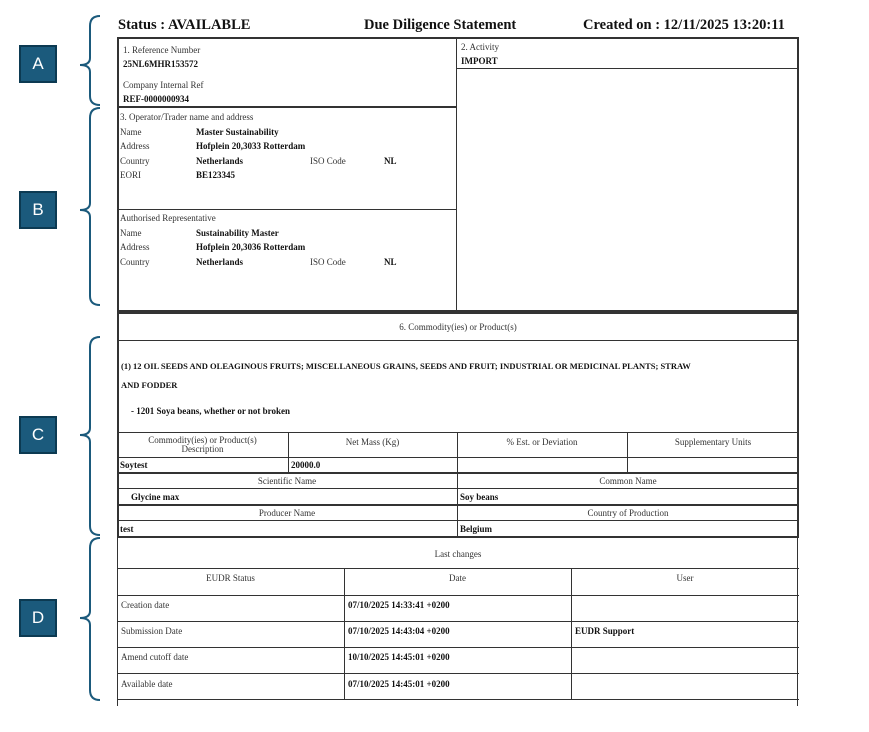  I want to click on description-value: Soytest, so click(134, 465).